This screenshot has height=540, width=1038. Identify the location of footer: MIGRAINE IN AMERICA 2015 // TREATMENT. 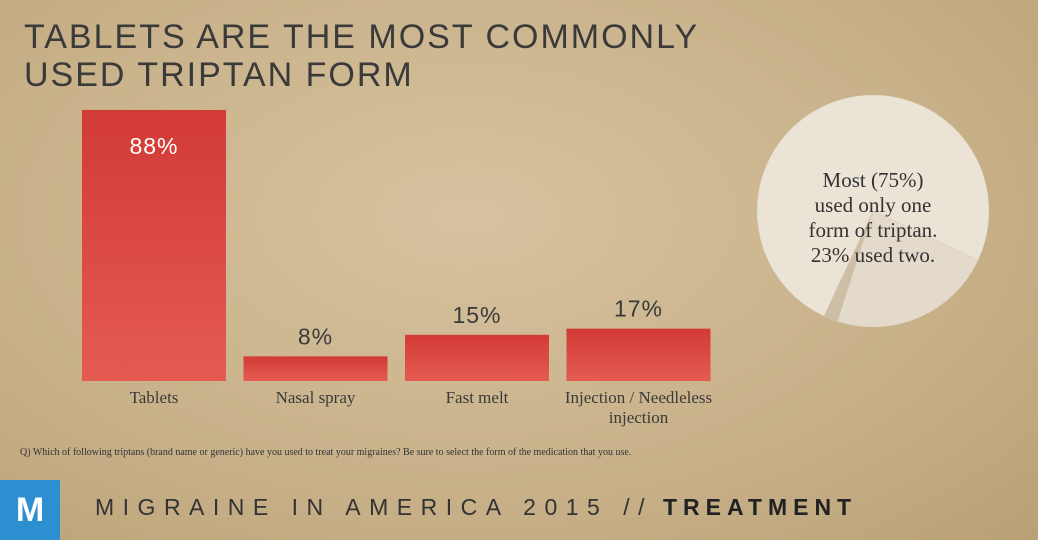
(476, 507).